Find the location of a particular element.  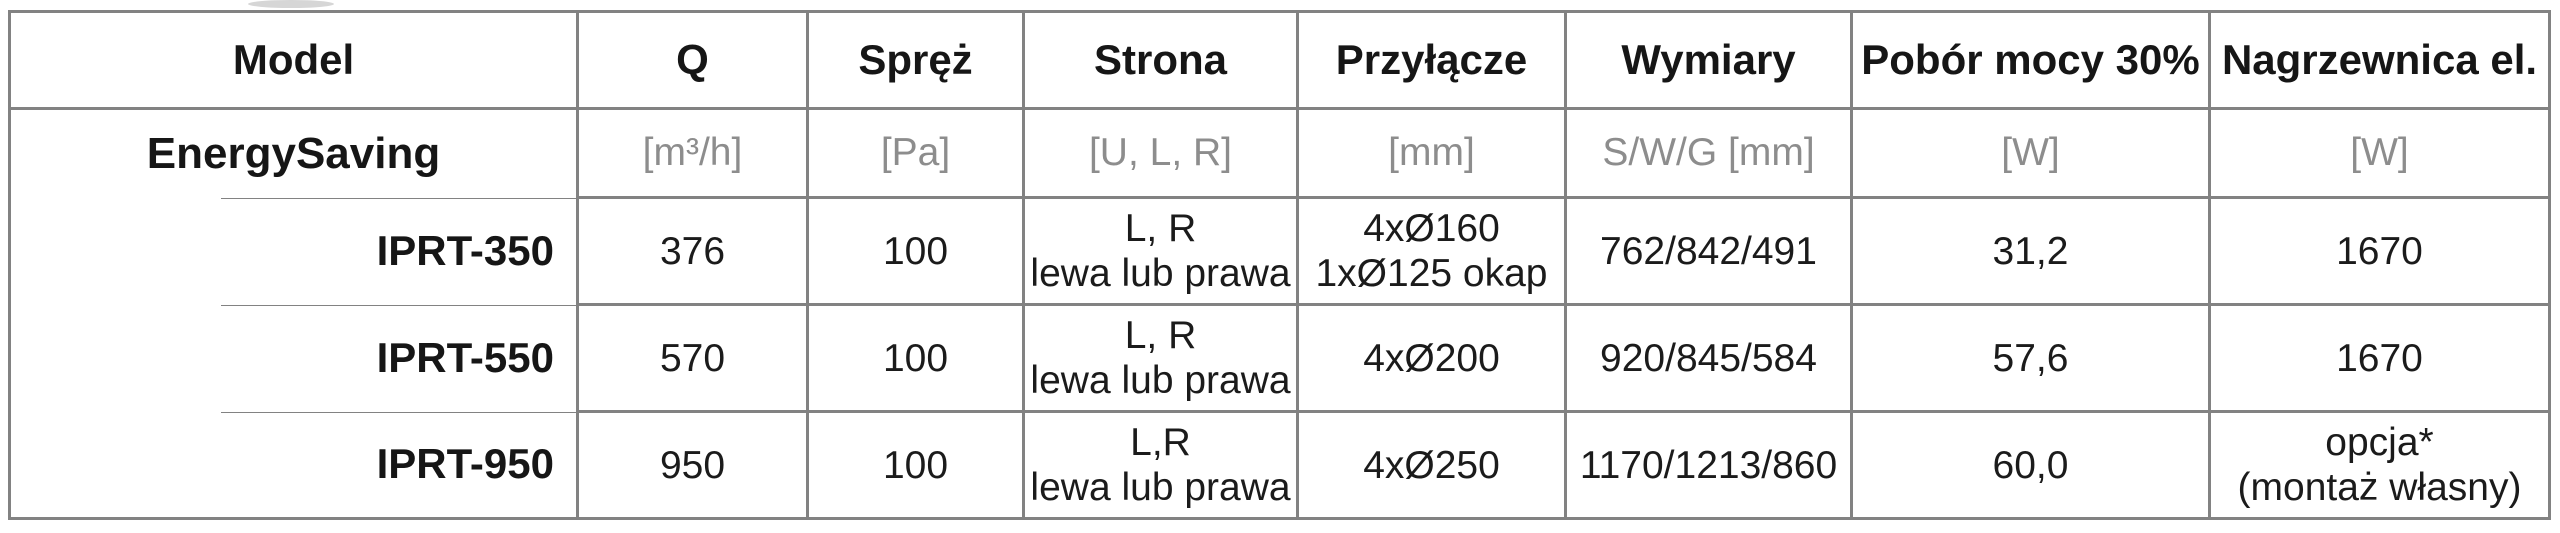

value-wymiary: 1170/1213/860 is located at coordinates (1708, 465).